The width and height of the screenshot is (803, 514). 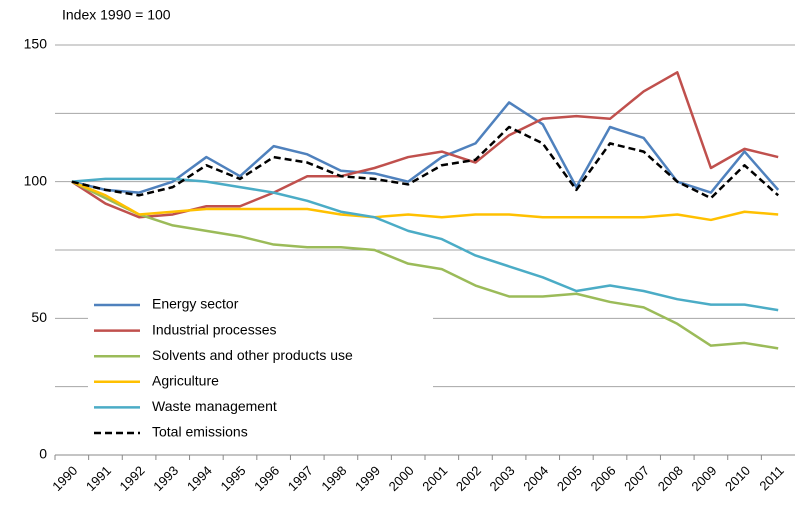 I want to click on x-tick-label: 2005, so click(x=569, y=478).